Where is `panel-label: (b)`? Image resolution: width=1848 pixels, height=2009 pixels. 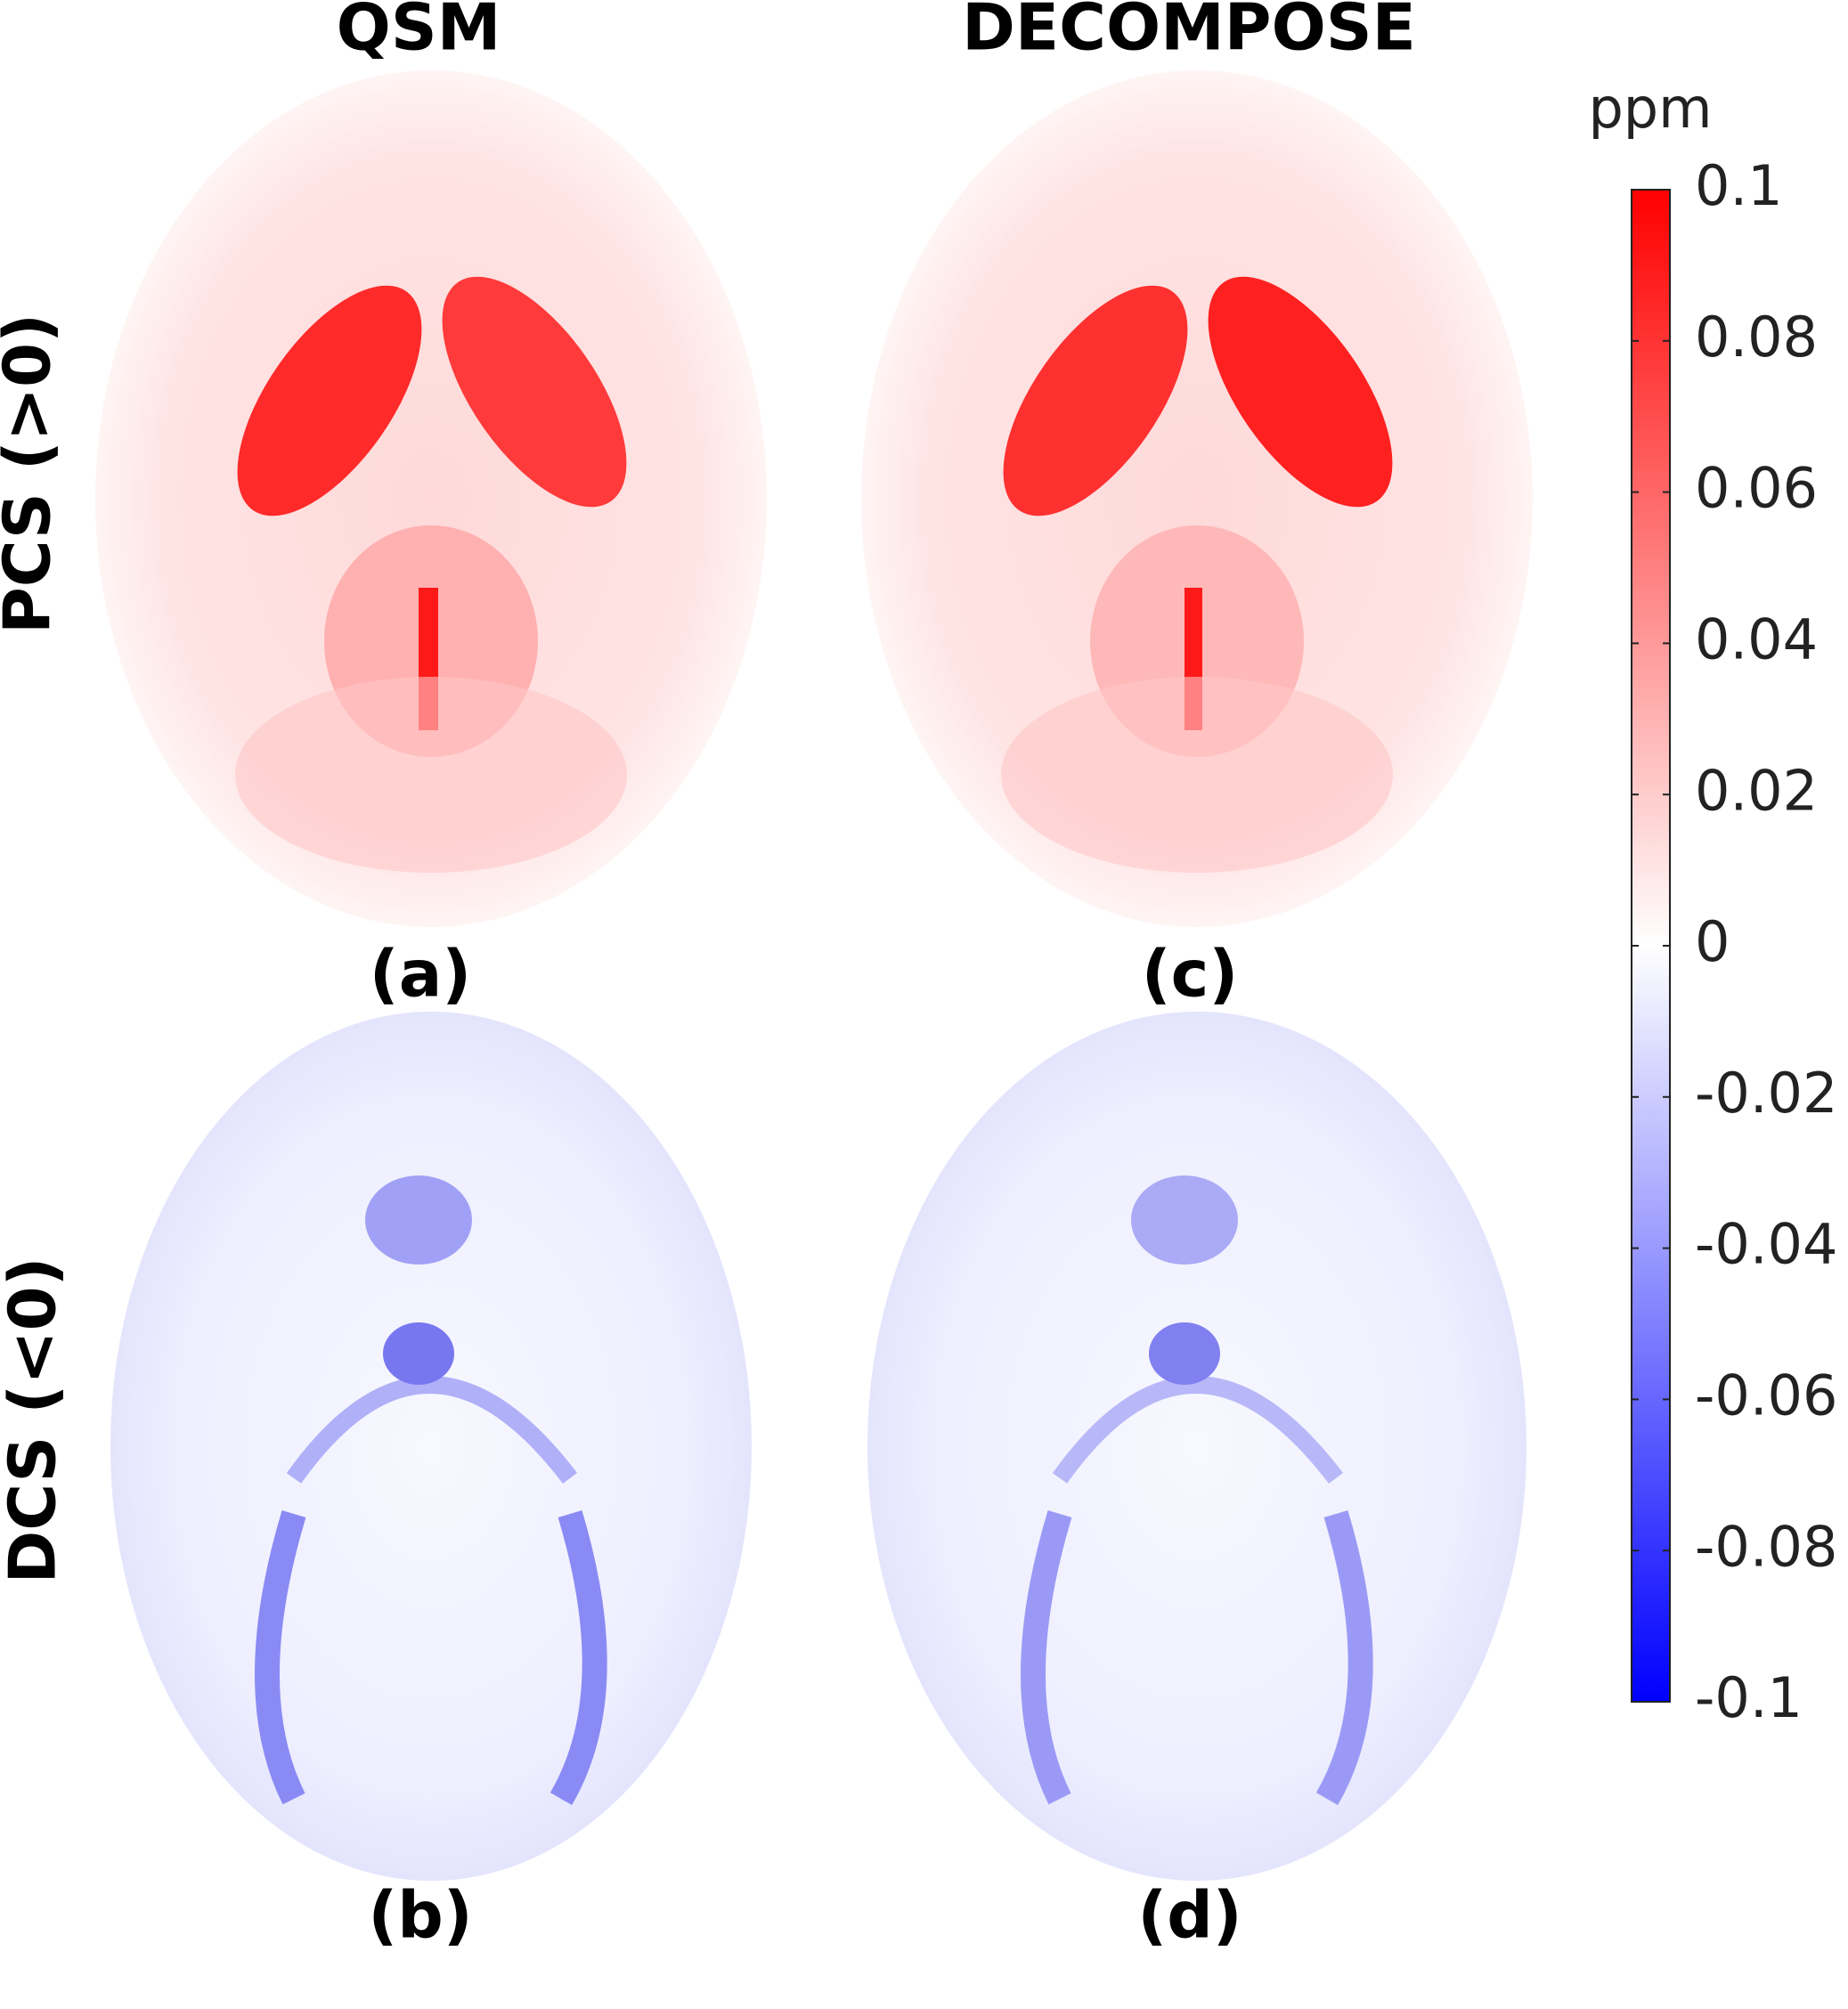
panel-label: (b) is located at coordinates (420, 1915).